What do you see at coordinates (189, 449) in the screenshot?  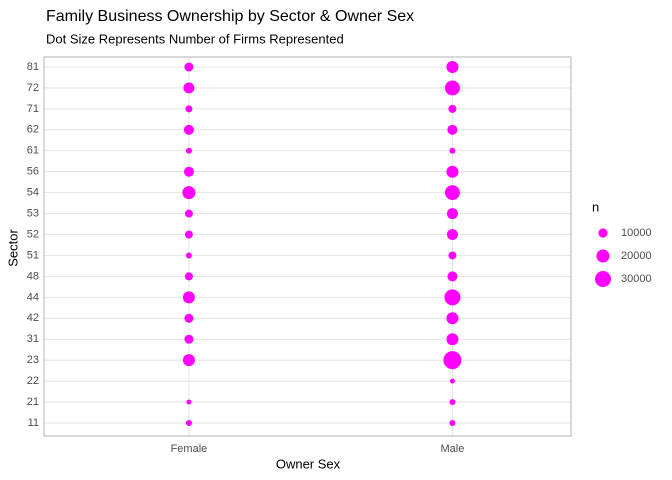 I see `x-tick-label: Female` at bounding box center [189, 449].